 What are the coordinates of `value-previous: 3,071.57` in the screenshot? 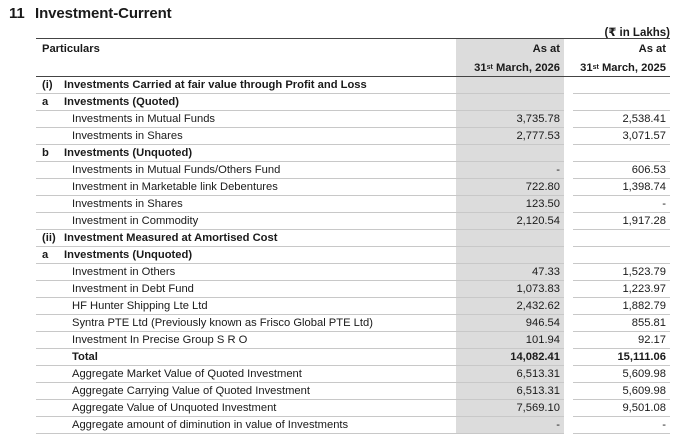 It's located at (621, 136).